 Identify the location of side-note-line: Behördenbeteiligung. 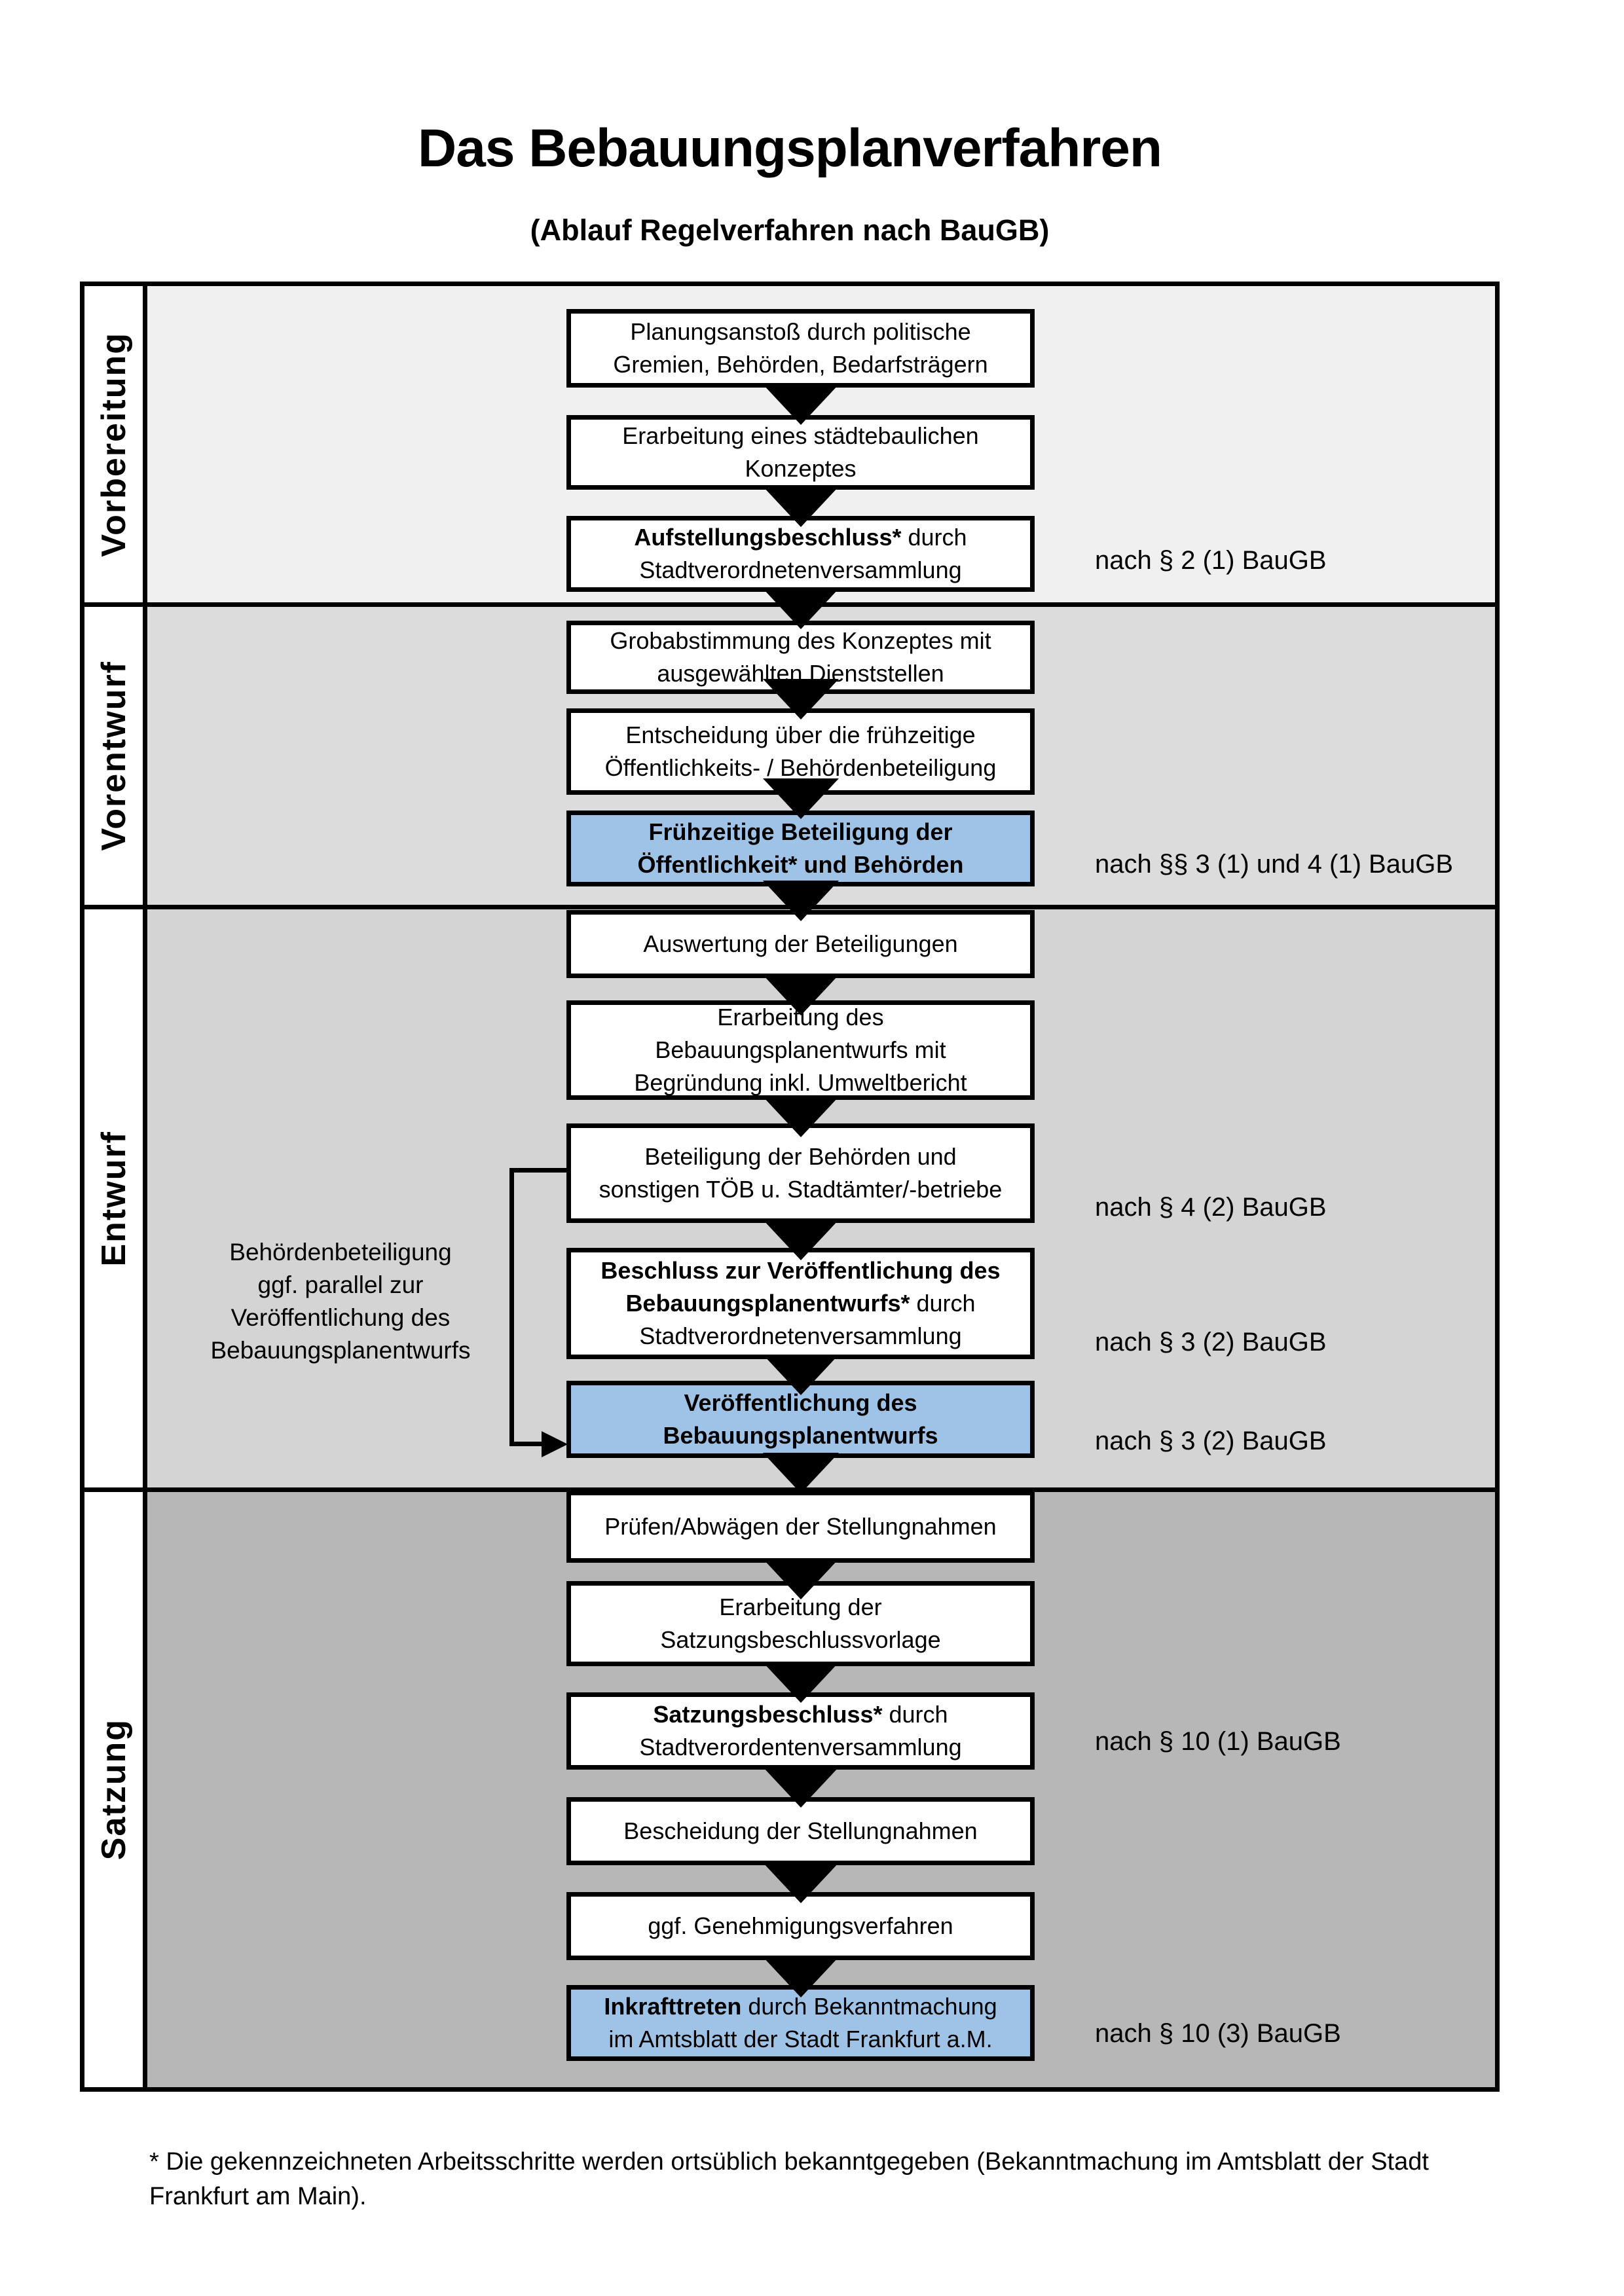
(340, 1252).